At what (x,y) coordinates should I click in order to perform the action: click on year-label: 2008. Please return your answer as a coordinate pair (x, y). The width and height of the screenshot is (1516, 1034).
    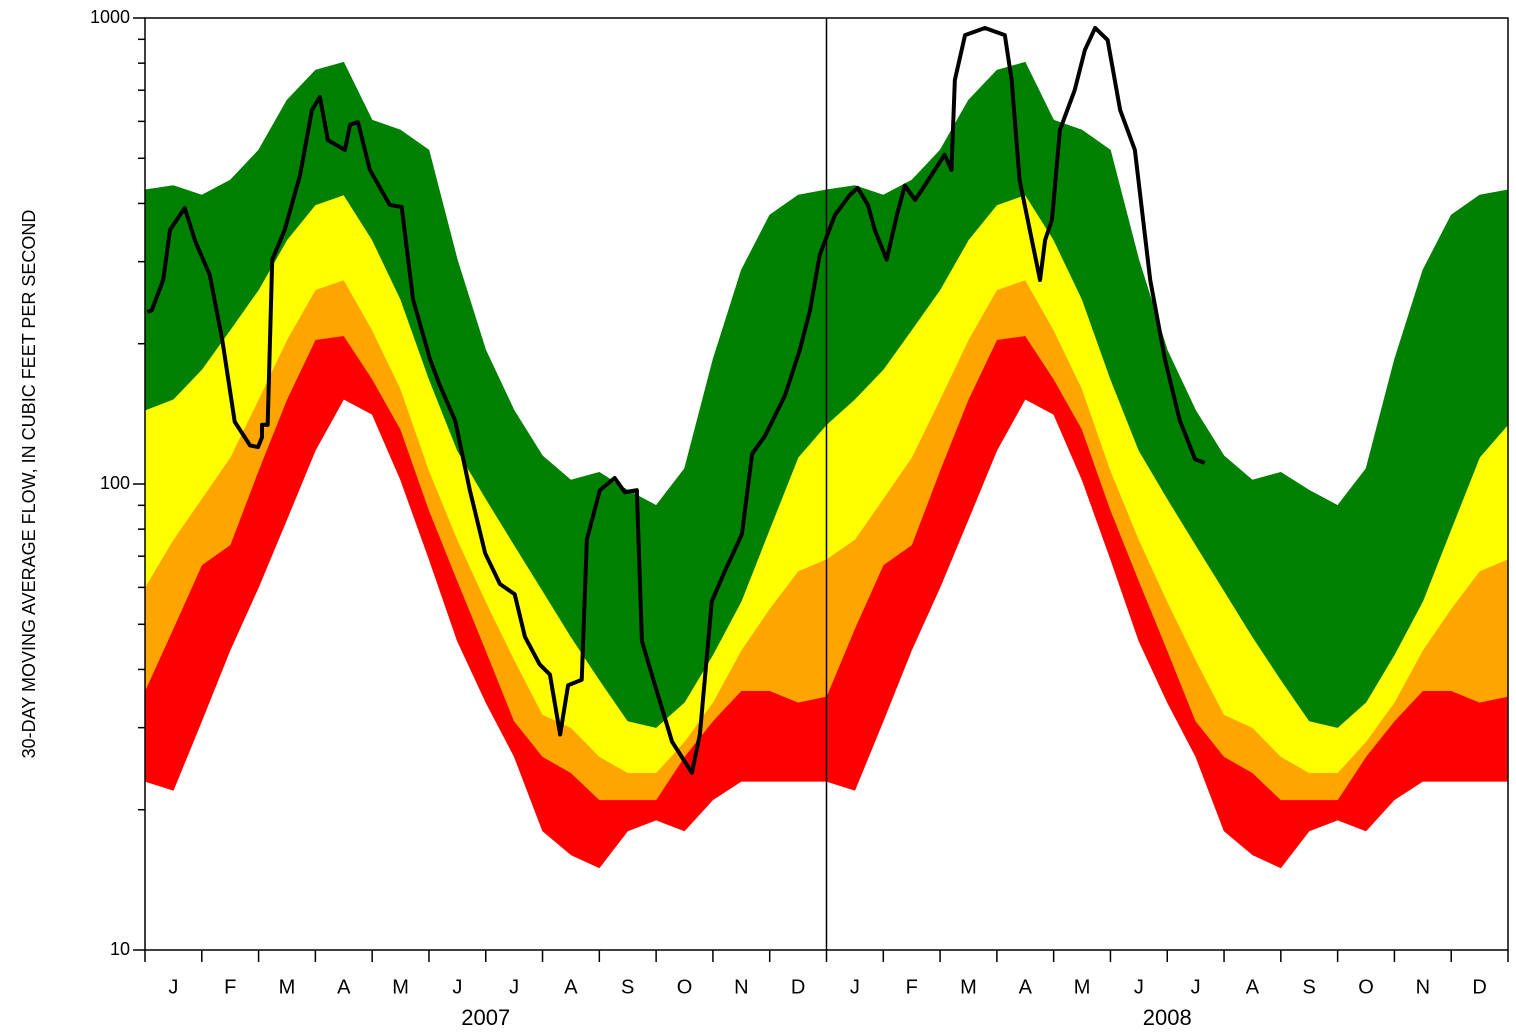
    Looking at the image, I should click on (1167, 1017).